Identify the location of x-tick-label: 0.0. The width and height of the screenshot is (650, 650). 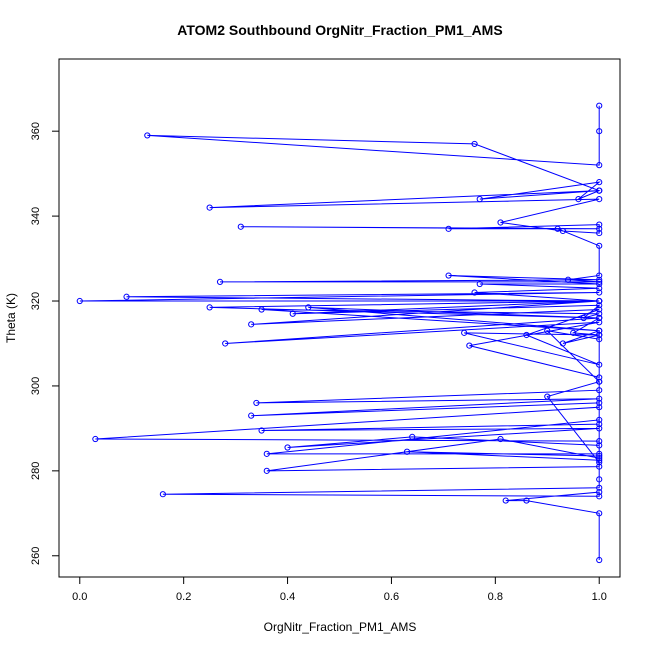
(79, 597).